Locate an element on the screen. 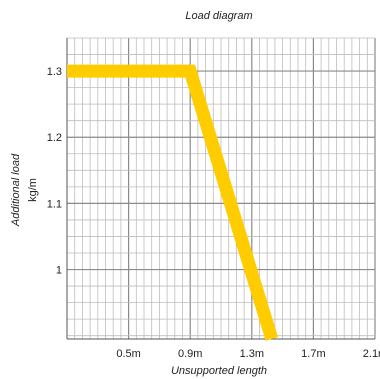 The width and height of the screenshot is (380, 379). y-axis-label: Additional load is located at coordinates (16, 190).